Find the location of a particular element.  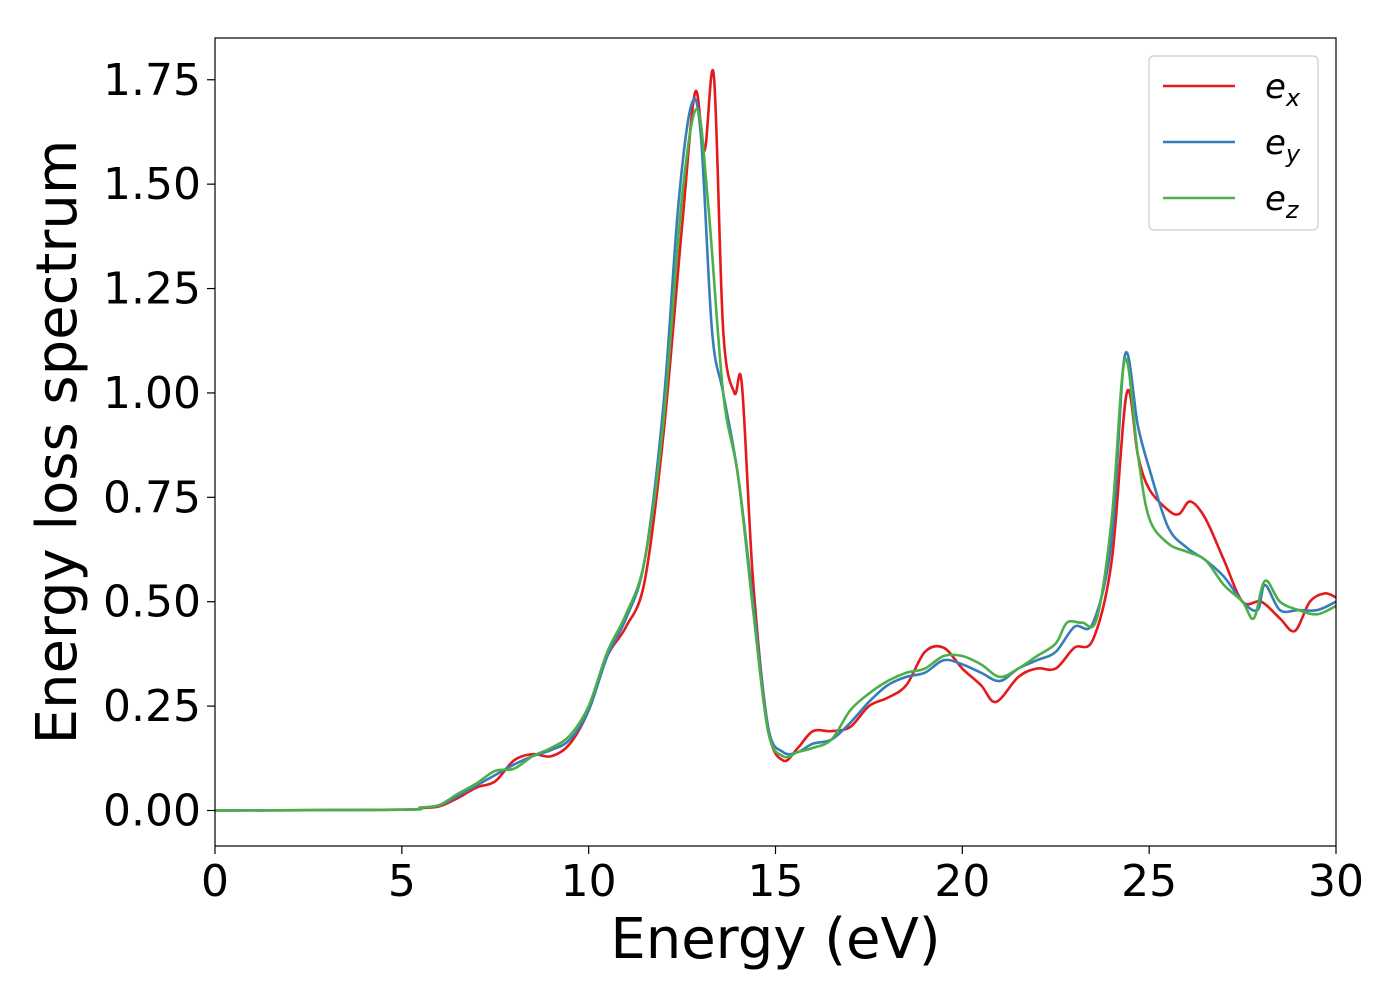

x-tick-label: 5 is located at coordinates (402, 881).